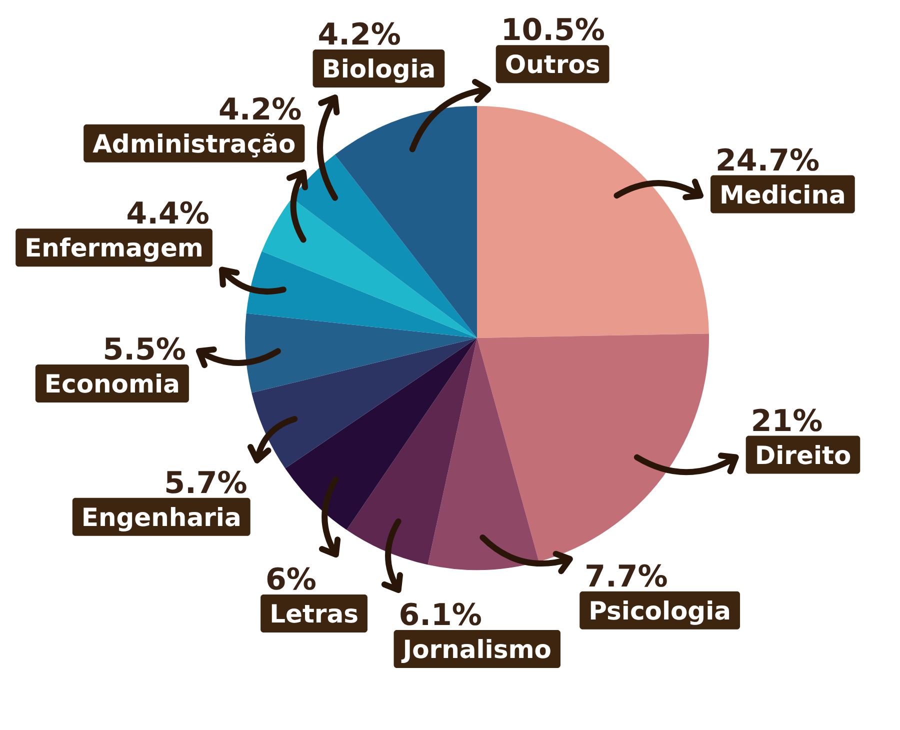 The width and height of the screenshot is (900, 730). What do you see at coordinates (786, 421) in the screenshot?
I see `data-label: 21%` at bounding box center [786, 421].